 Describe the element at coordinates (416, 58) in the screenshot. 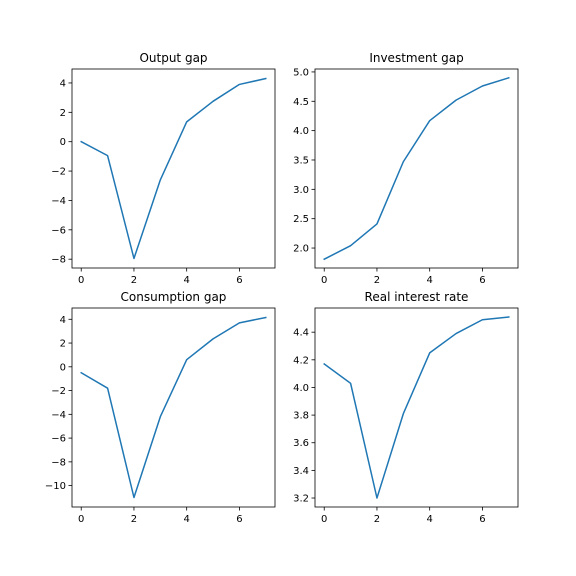

I see `panel-title: Investment gap` at that location.